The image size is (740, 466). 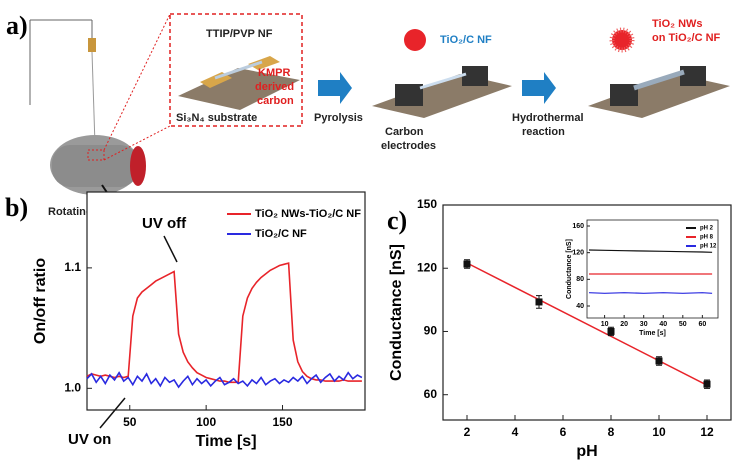 I want to click on annotation: UV on, so click(x=89, y=439).